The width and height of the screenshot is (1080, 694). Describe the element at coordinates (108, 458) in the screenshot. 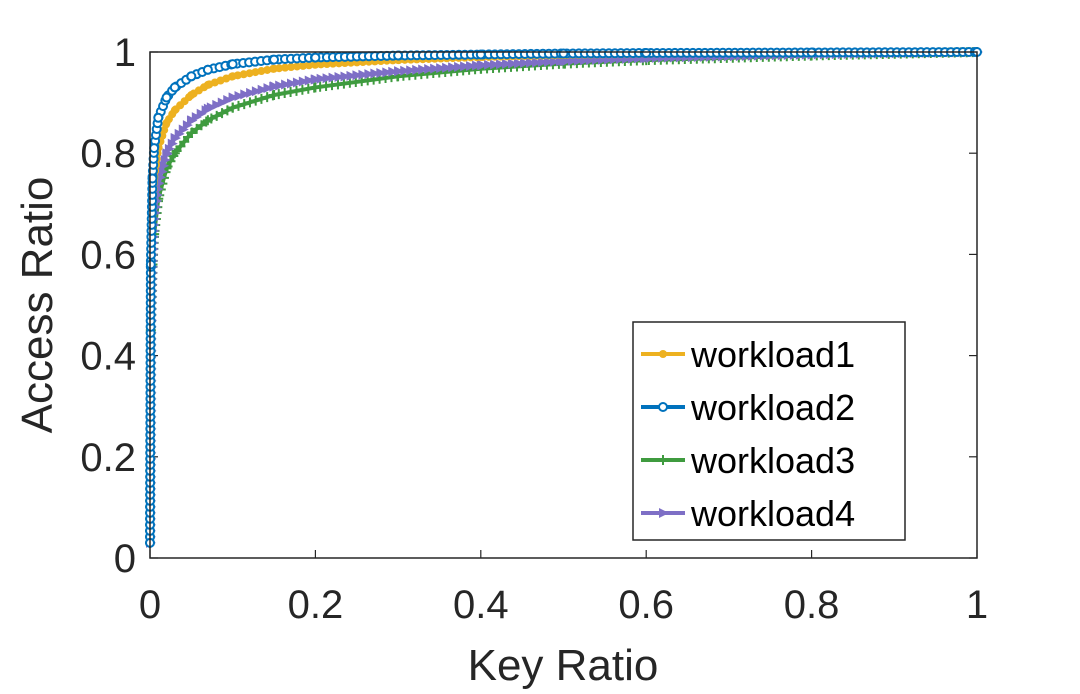

I see `y-tick-label: 0.2` at that location.